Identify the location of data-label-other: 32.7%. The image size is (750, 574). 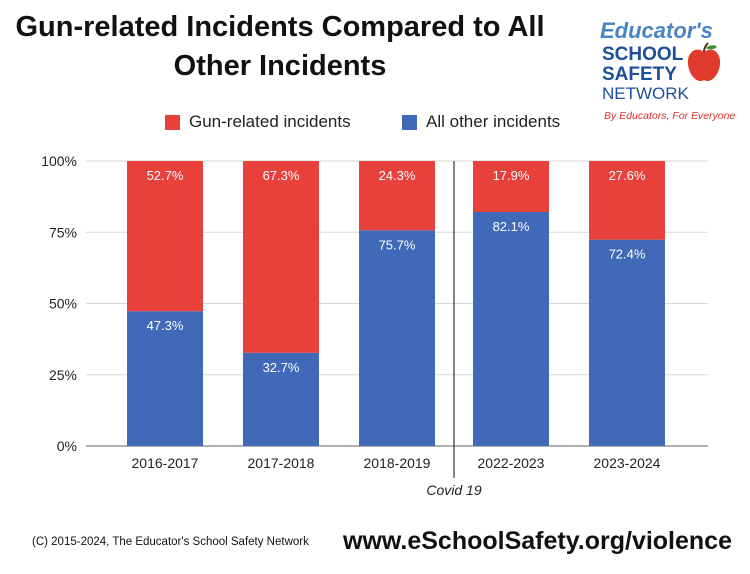
(281, 367).